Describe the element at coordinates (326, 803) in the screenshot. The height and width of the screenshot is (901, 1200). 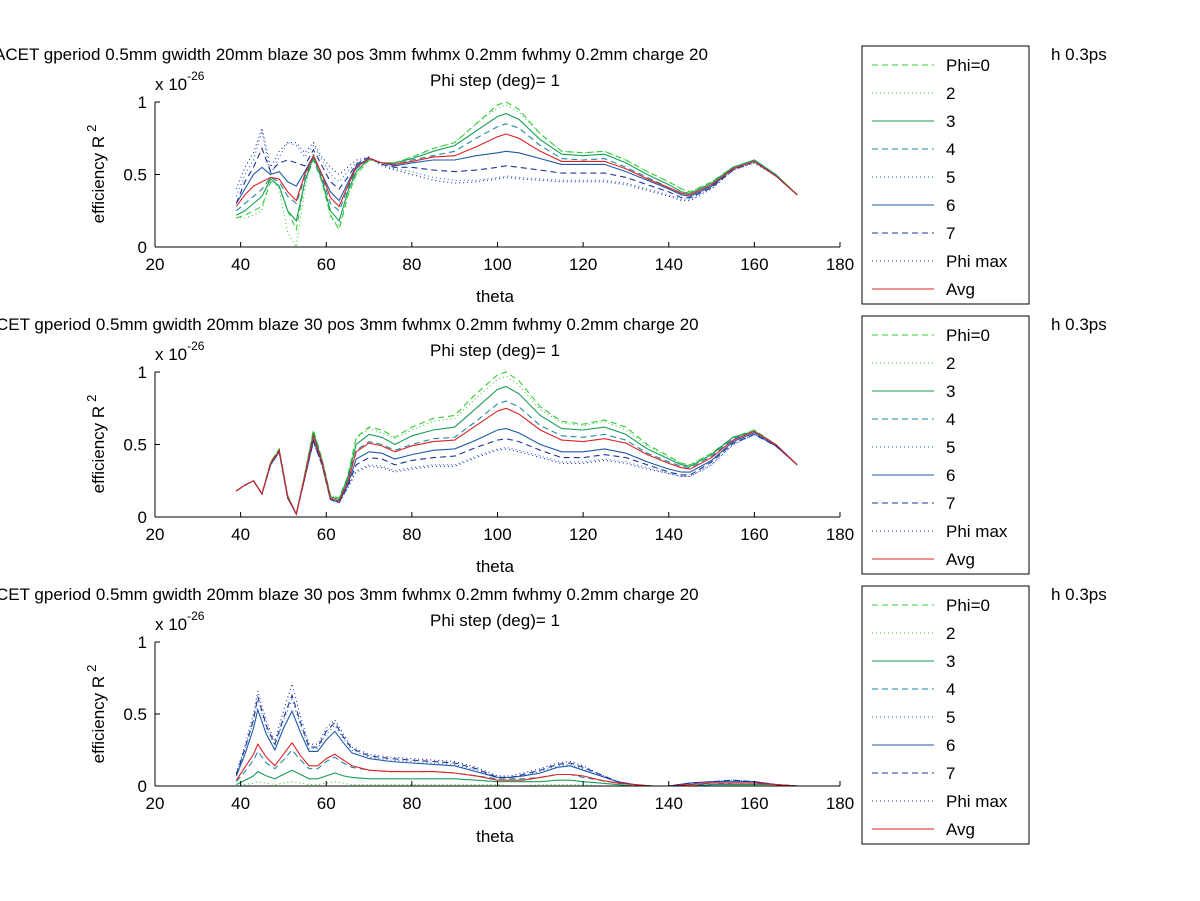
I see `subplot-3-x-tick-label: 60` at that location.